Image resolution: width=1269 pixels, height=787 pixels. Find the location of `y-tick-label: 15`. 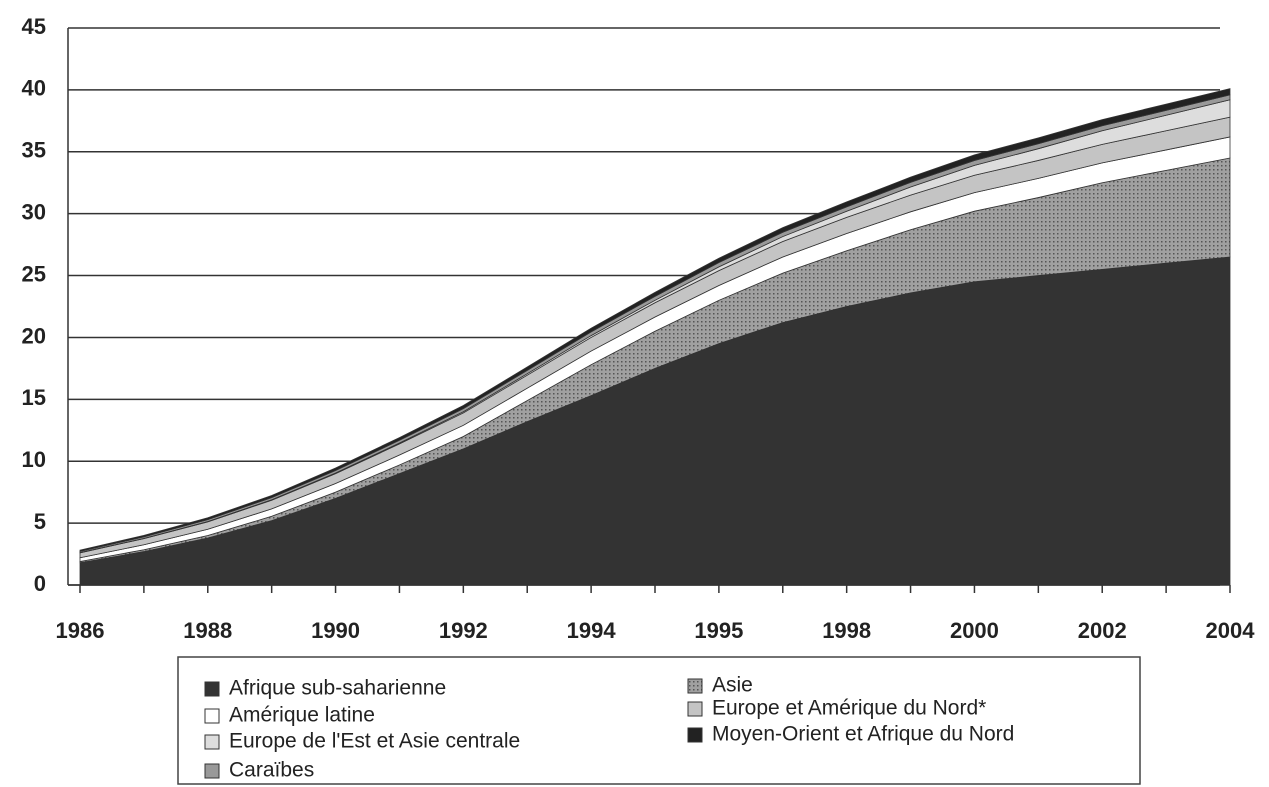

y-tick-label: 15 is located at coordinates (34, 397).